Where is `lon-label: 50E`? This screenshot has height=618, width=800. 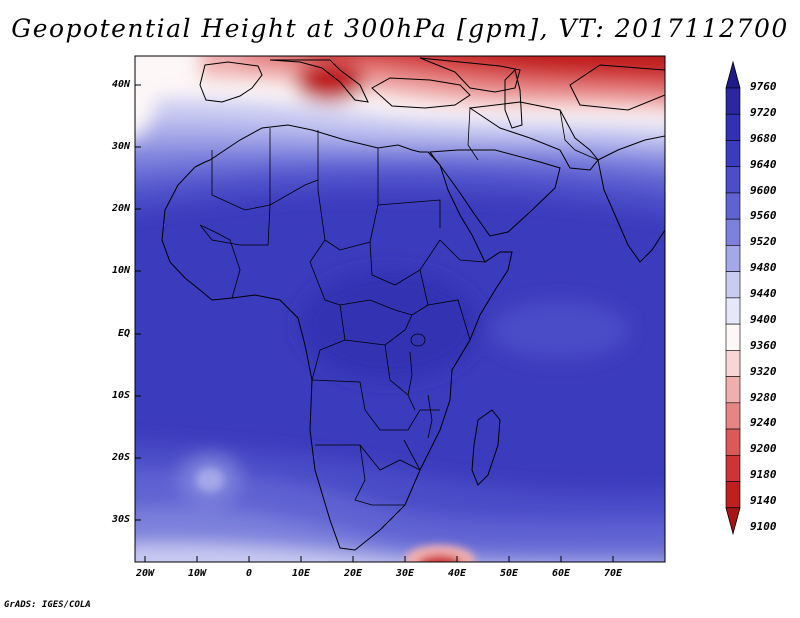
lon-label: 50E is located at coordinates (509, 573).